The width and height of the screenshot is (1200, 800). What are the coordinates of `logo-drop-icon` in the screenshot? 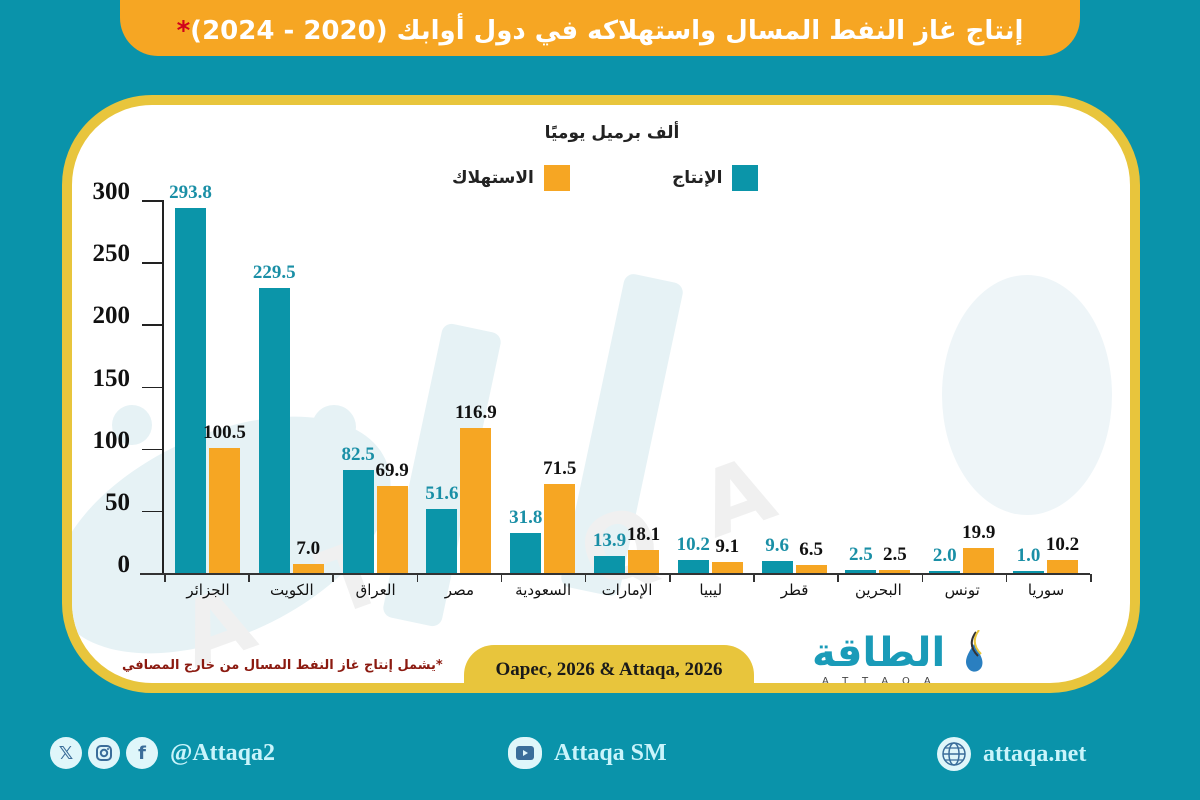 It's located at (974, 651).